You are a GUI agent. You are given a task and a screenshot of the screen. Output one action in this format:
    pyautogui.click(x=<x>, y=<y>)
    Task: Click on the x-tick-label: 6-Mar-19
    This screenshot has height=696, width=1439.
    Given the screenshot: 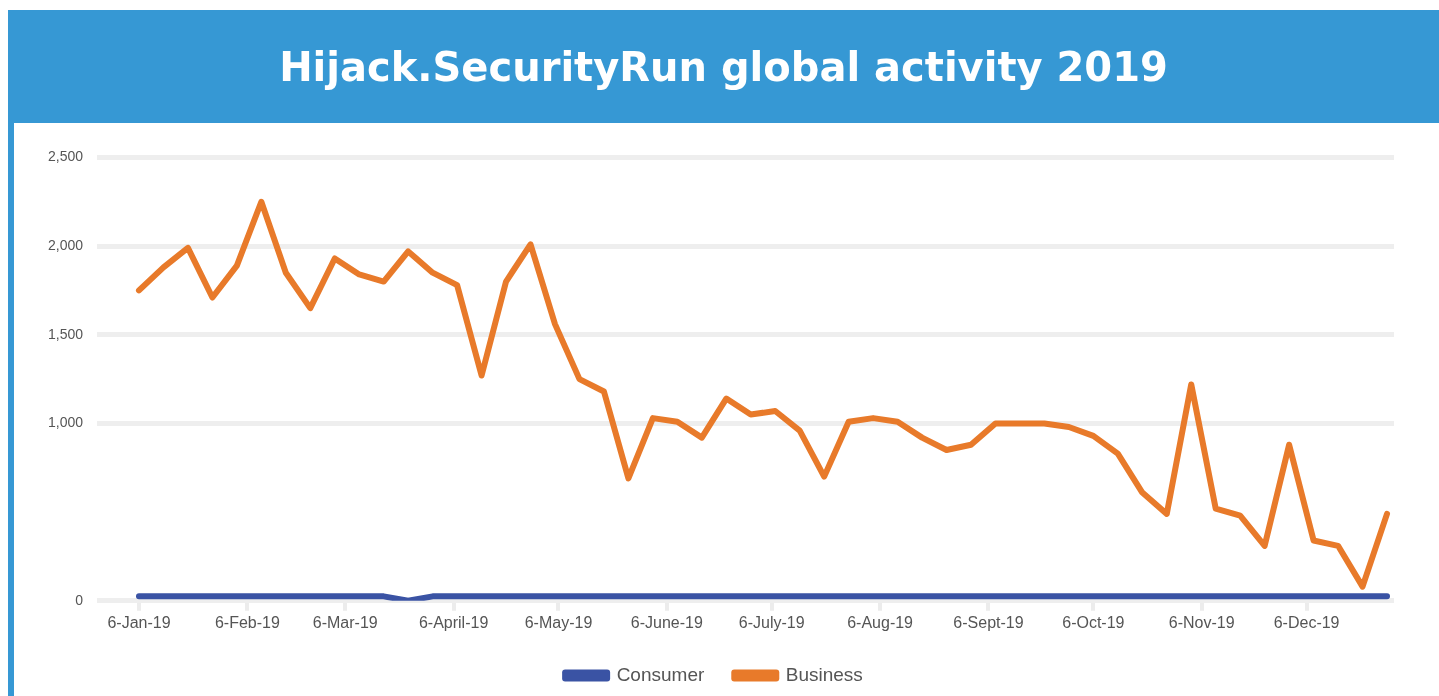 What is the action you would take?
    pyautogui.click(x=345, y=622)
    